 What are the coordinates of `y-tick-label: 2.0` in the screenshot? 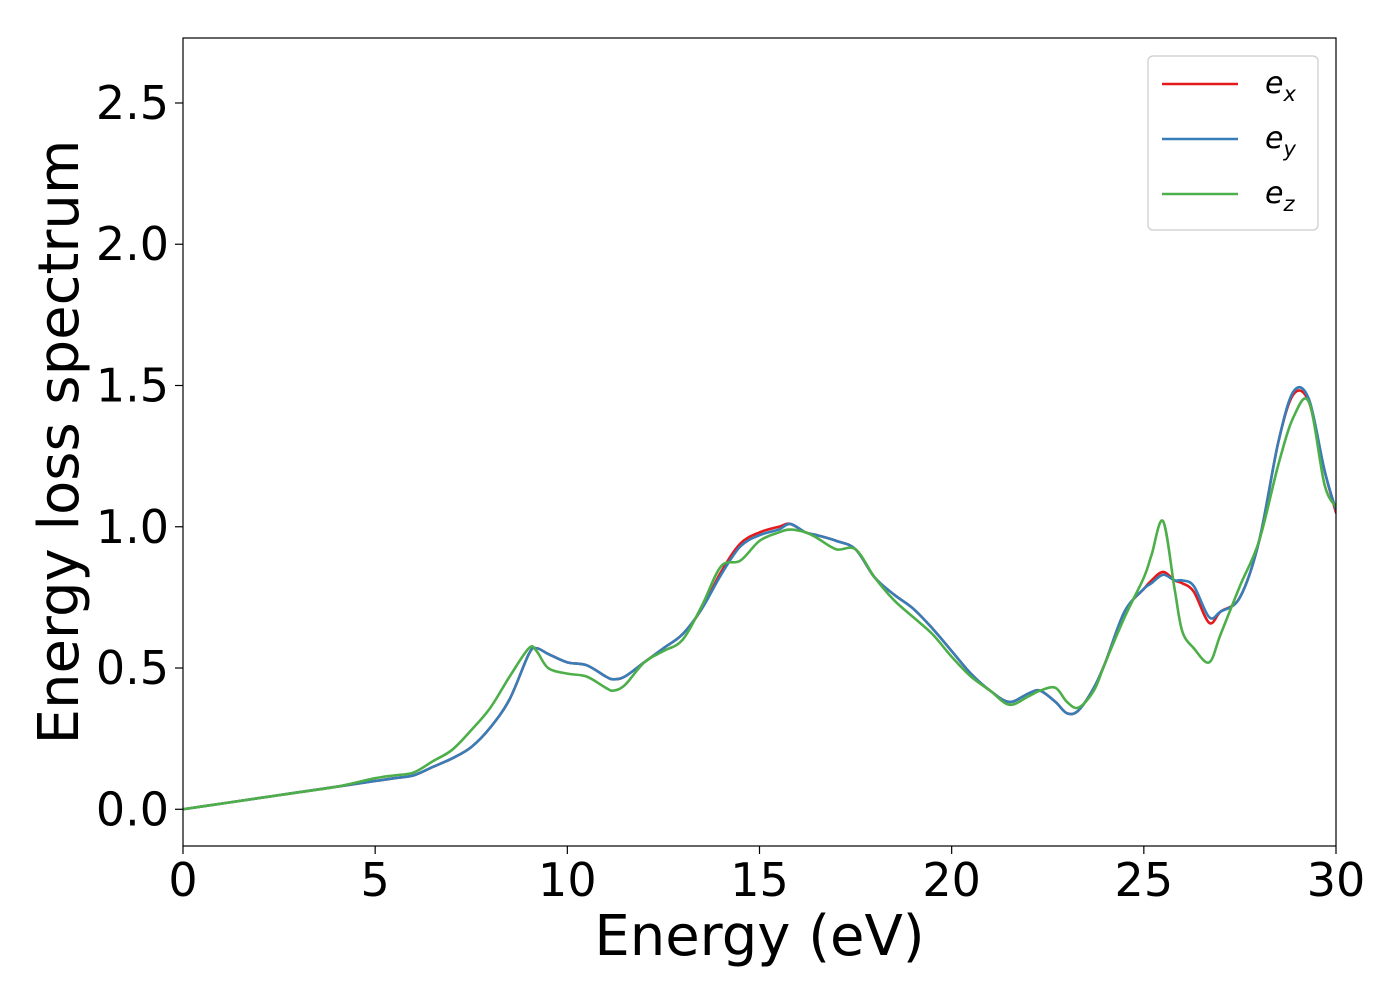 It's located at (132, 244).